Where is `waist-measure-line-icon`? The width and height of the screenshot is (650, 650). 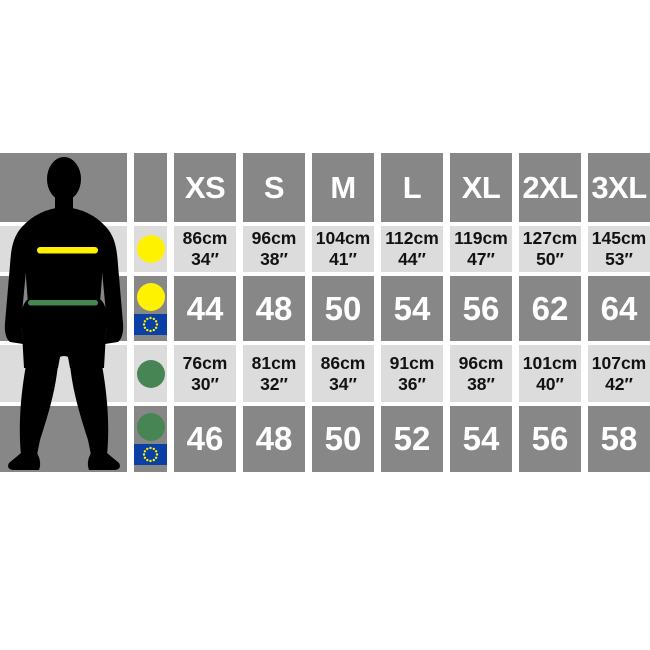
waist-measure-line-icon is located at coordinates (63, 303).